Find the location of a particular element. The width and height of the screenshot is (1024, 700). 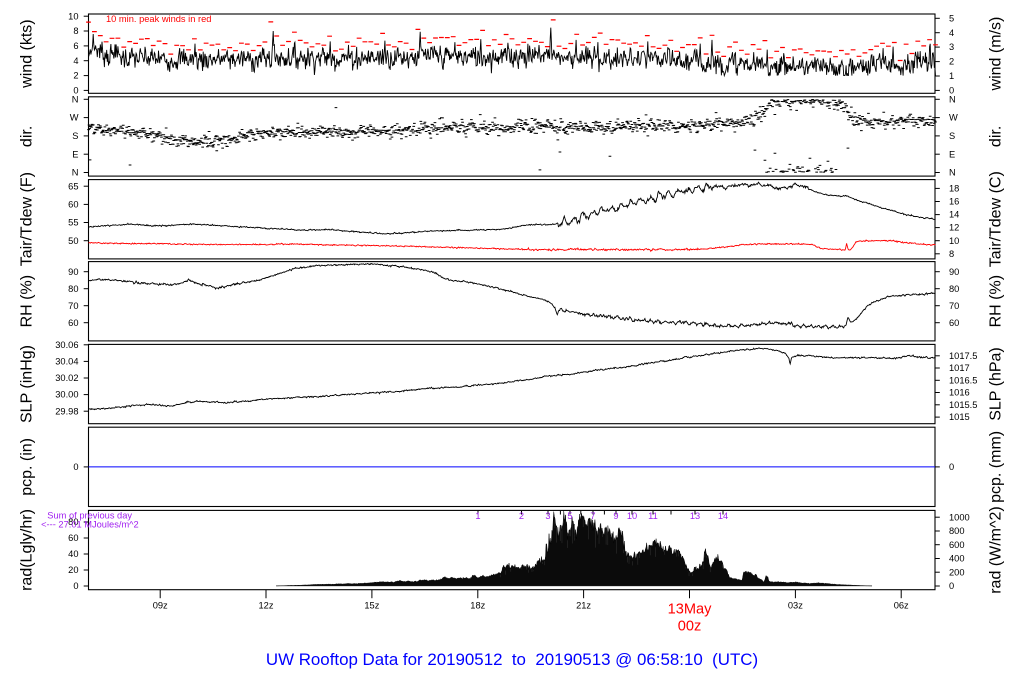

svg-text: pcp. (mm) is located at coordinates (996, 467).